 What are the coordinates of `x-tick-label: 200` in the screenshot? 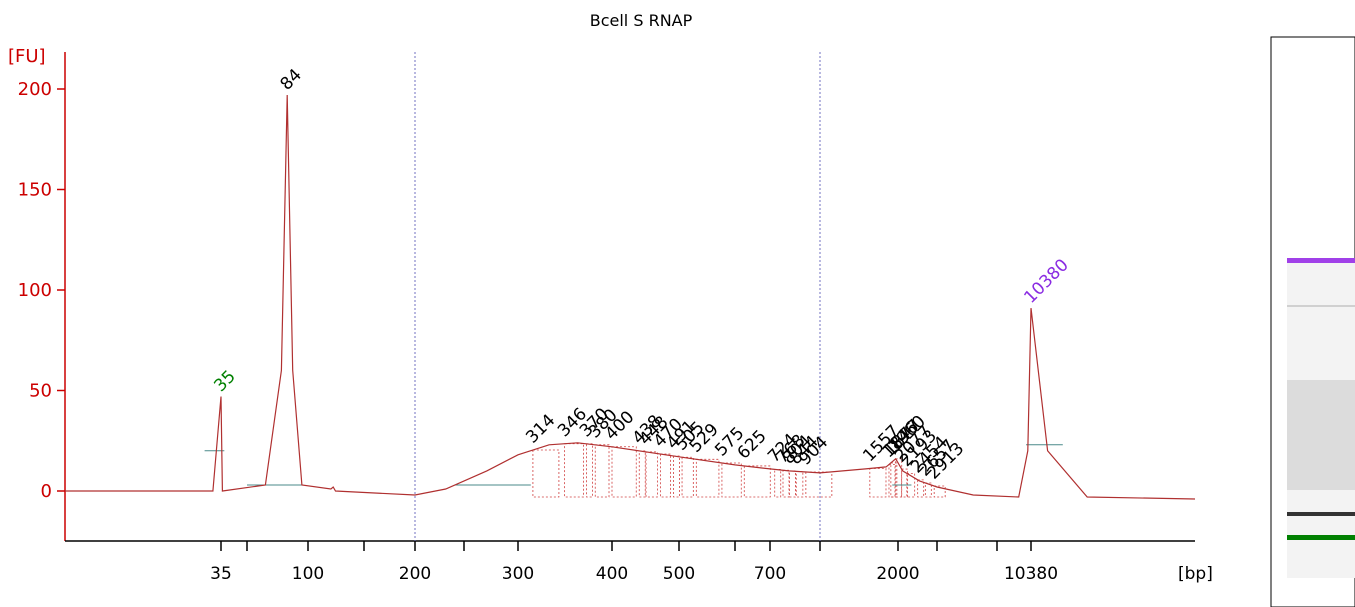 It's located at (415, 574).